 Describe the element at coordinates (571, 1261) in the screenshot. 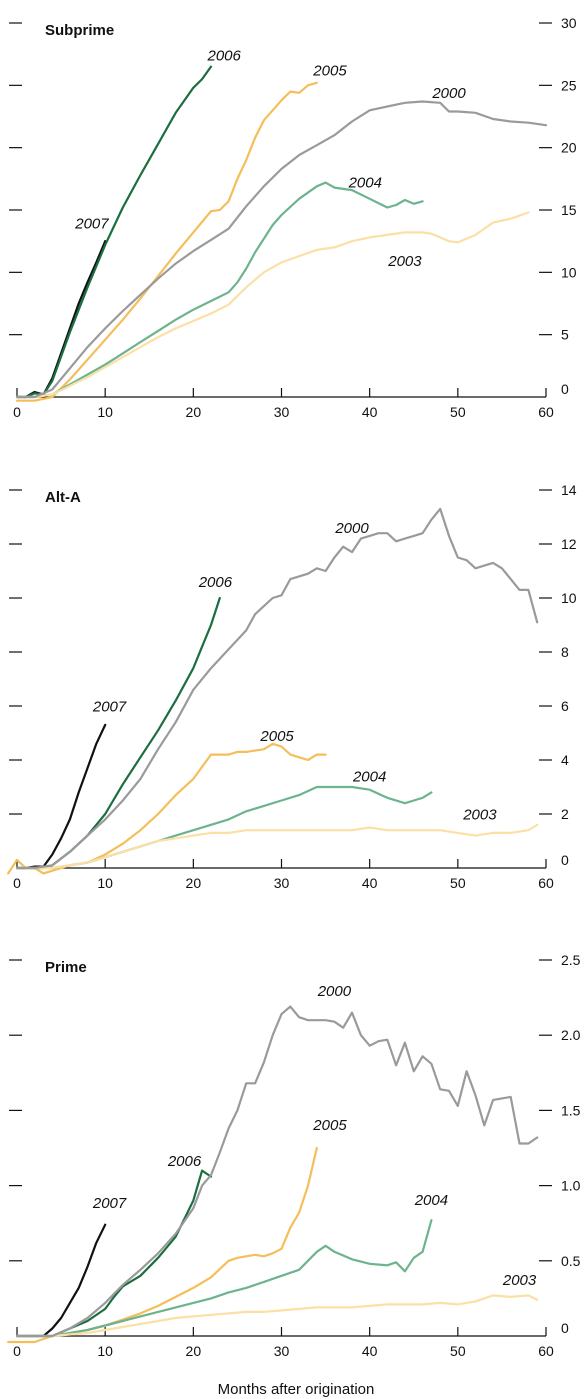

I see `y-tick-label: 0.5` at that location.